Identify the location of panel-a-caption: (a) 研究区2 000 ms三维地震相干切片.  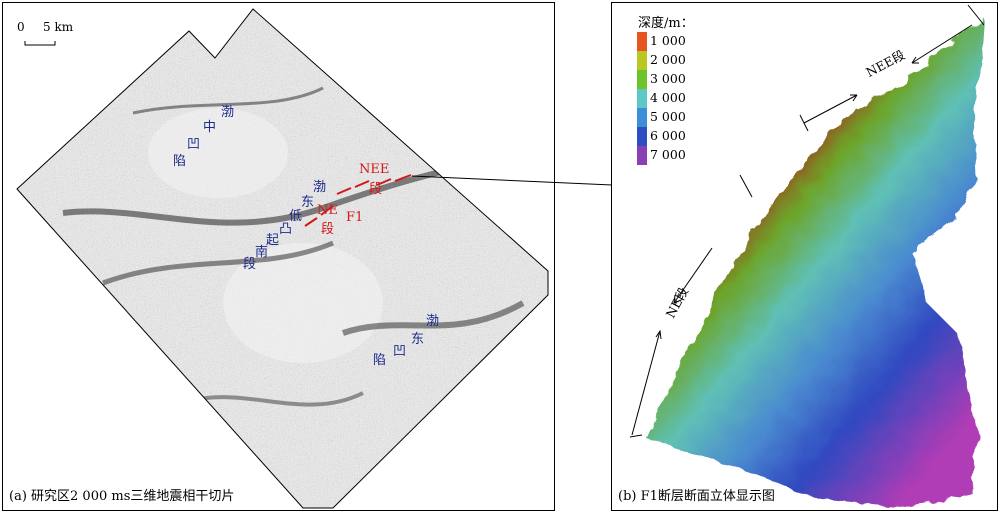
(122, 496).